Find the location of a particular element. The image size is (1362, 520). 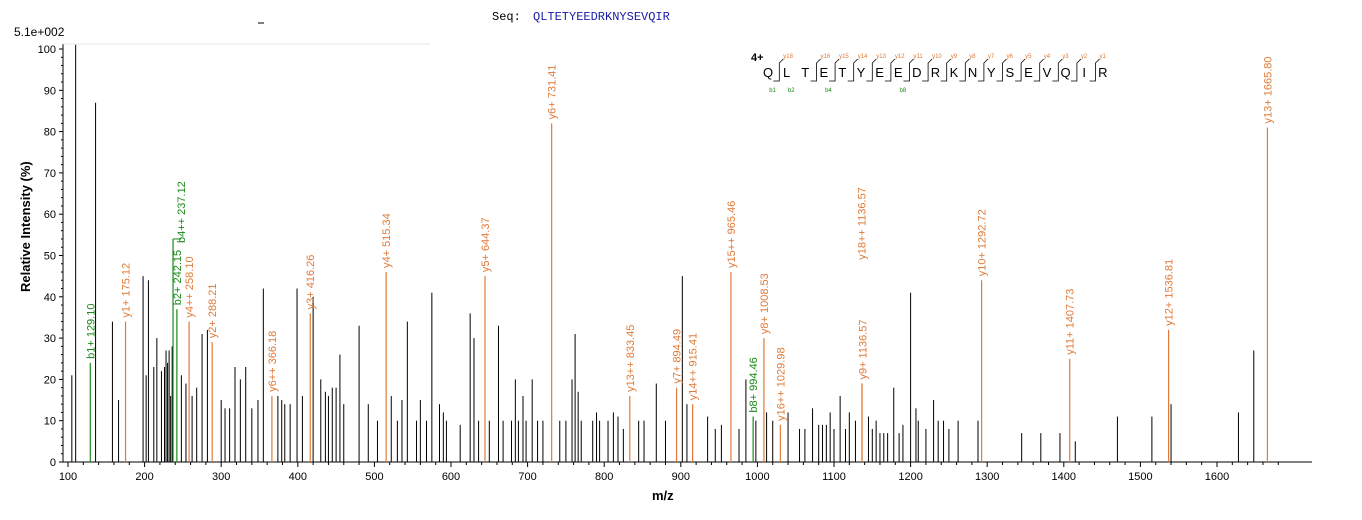

sequence-residue: N is located at coordinates (972, 72).